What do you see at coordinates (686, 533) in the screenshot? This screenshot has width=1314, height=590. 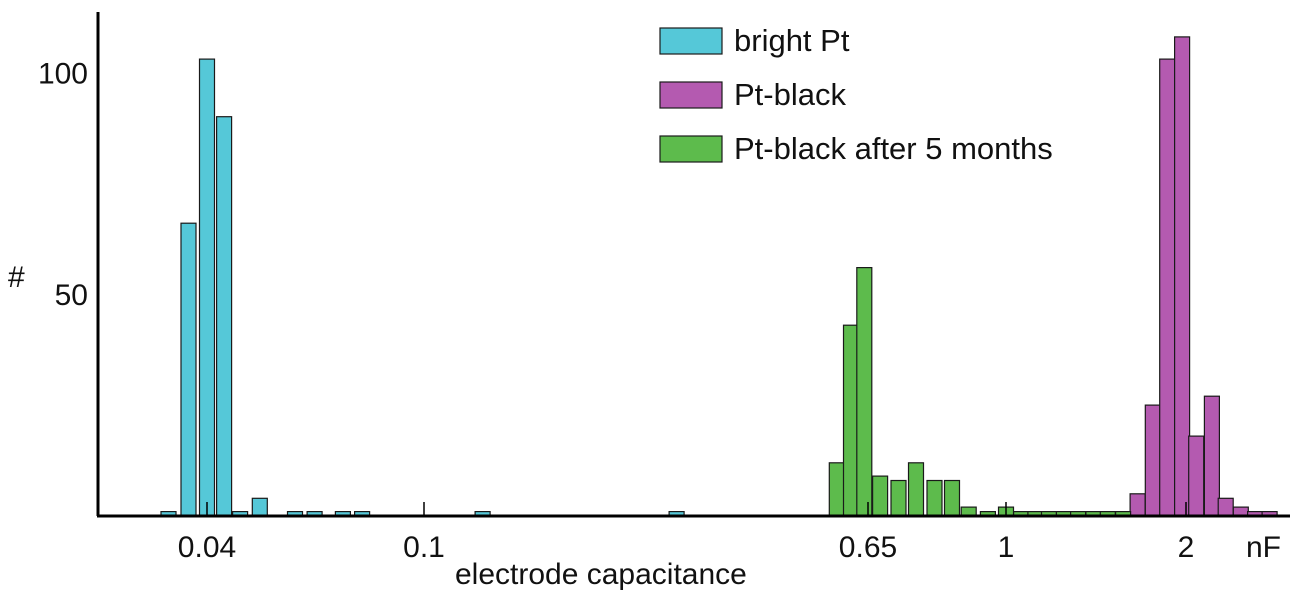 I see `x-ticks-group: 0.04 0.1 0.65 1 2` at bounding box center [686, 533].